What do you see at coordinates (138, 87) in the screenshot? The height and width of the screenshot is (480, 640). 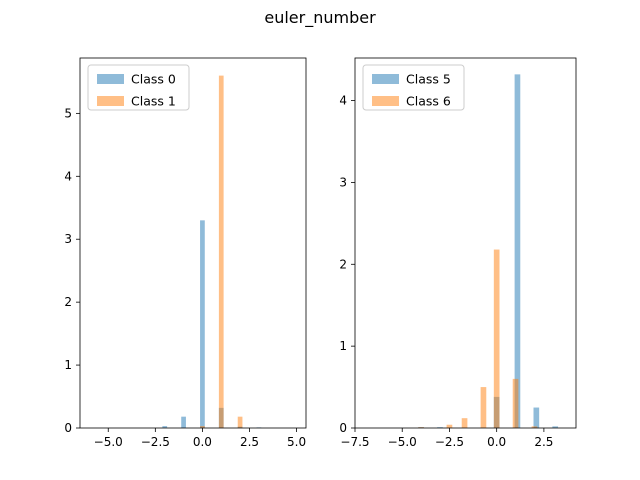 I see `legend: Class 0 Class 1` at bounding box center [138, 87].